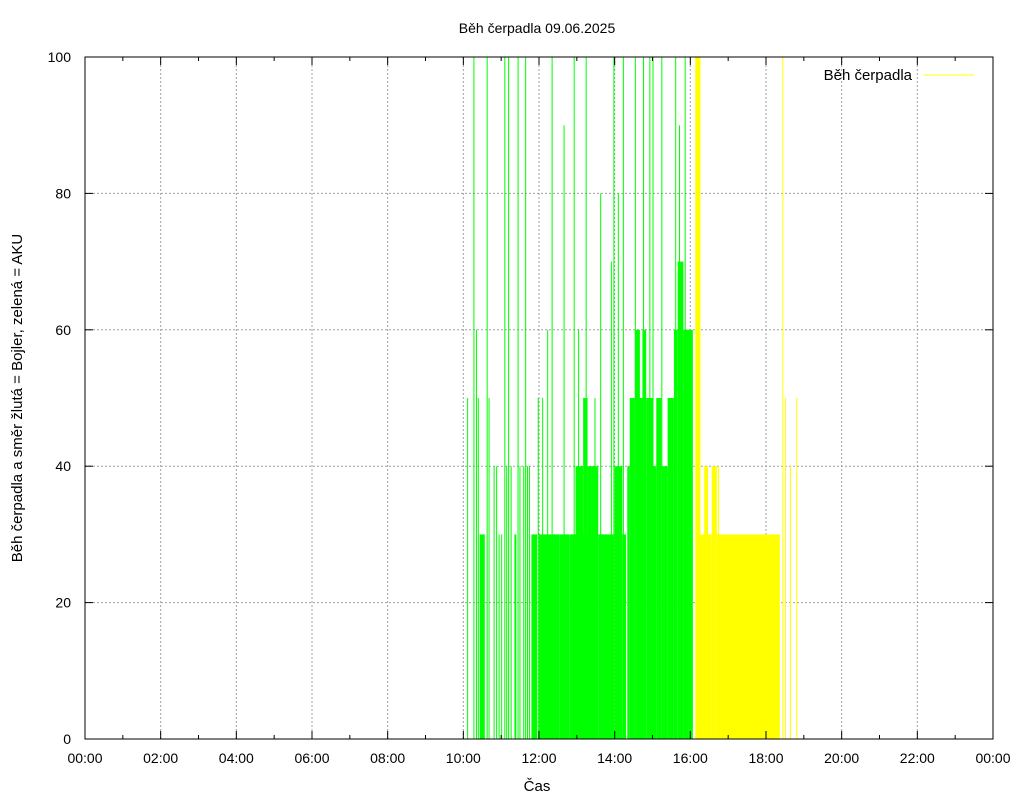  Describe the element at coordinates (63, 603) in the screenshot. I see `y-tick-label: 20` at that location.